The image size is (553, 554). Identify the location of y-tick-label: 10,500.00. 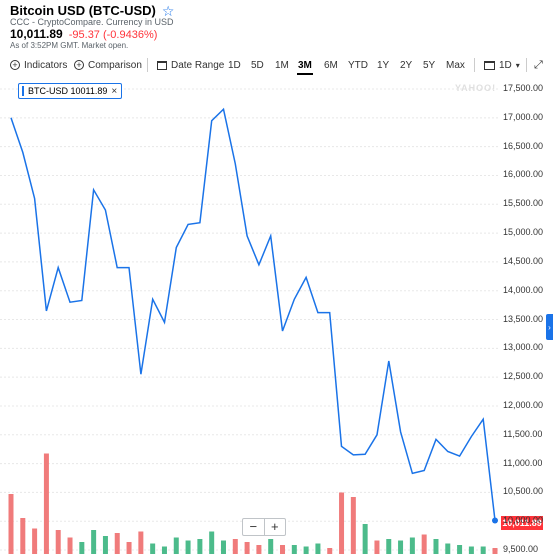
(523, 491).